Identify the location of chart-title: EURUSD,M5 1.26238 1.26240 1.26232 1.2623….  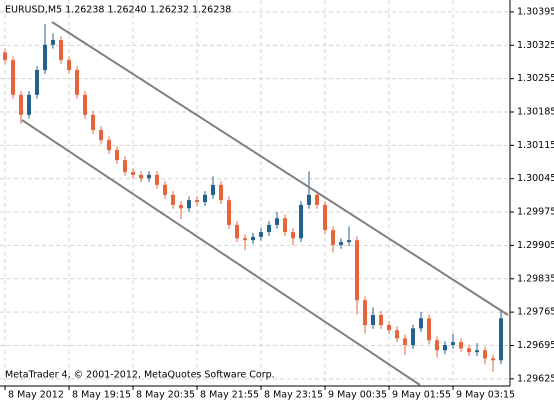
(118, 10).